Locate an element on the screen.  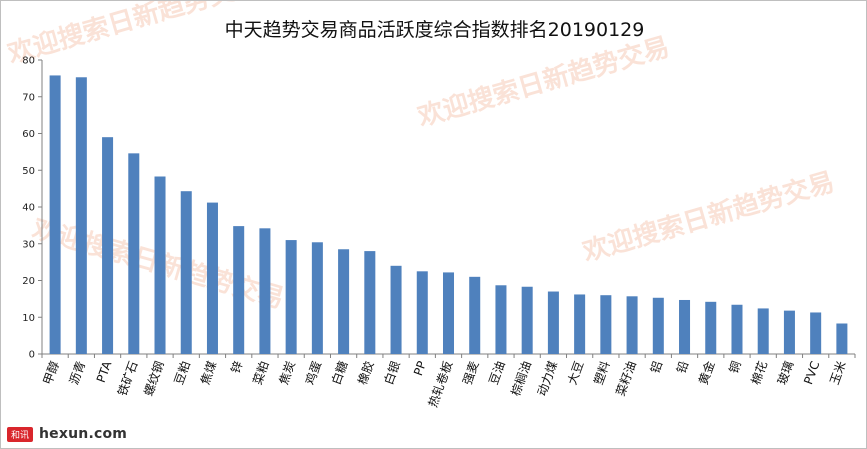
y-tick-label: 50 is located at coordinates (28, 171).